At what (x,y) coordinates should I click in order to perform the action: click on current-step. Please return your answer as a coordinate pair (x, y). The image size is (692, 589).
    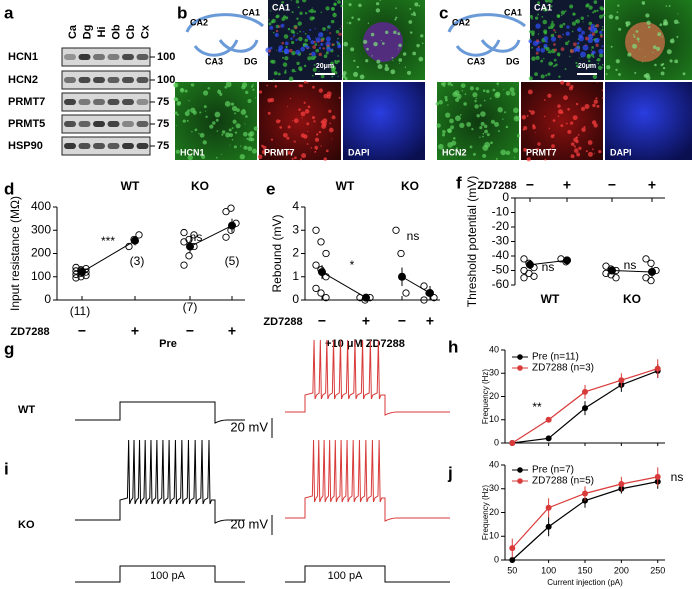
    Looking at the image, I should click on (367, 574).